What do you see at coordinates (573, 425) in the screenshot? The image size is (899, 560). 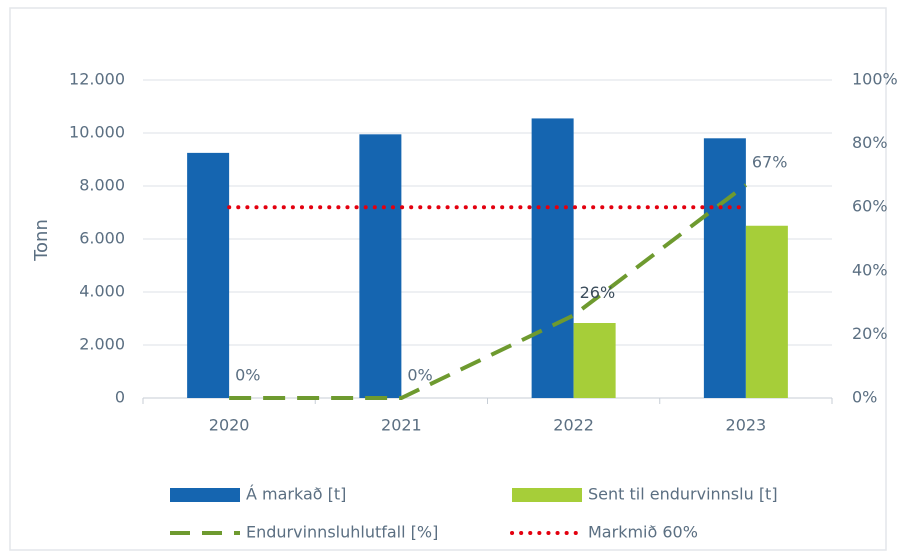 I see `x-tick-label: 2022` at bounding box center [573, 425].